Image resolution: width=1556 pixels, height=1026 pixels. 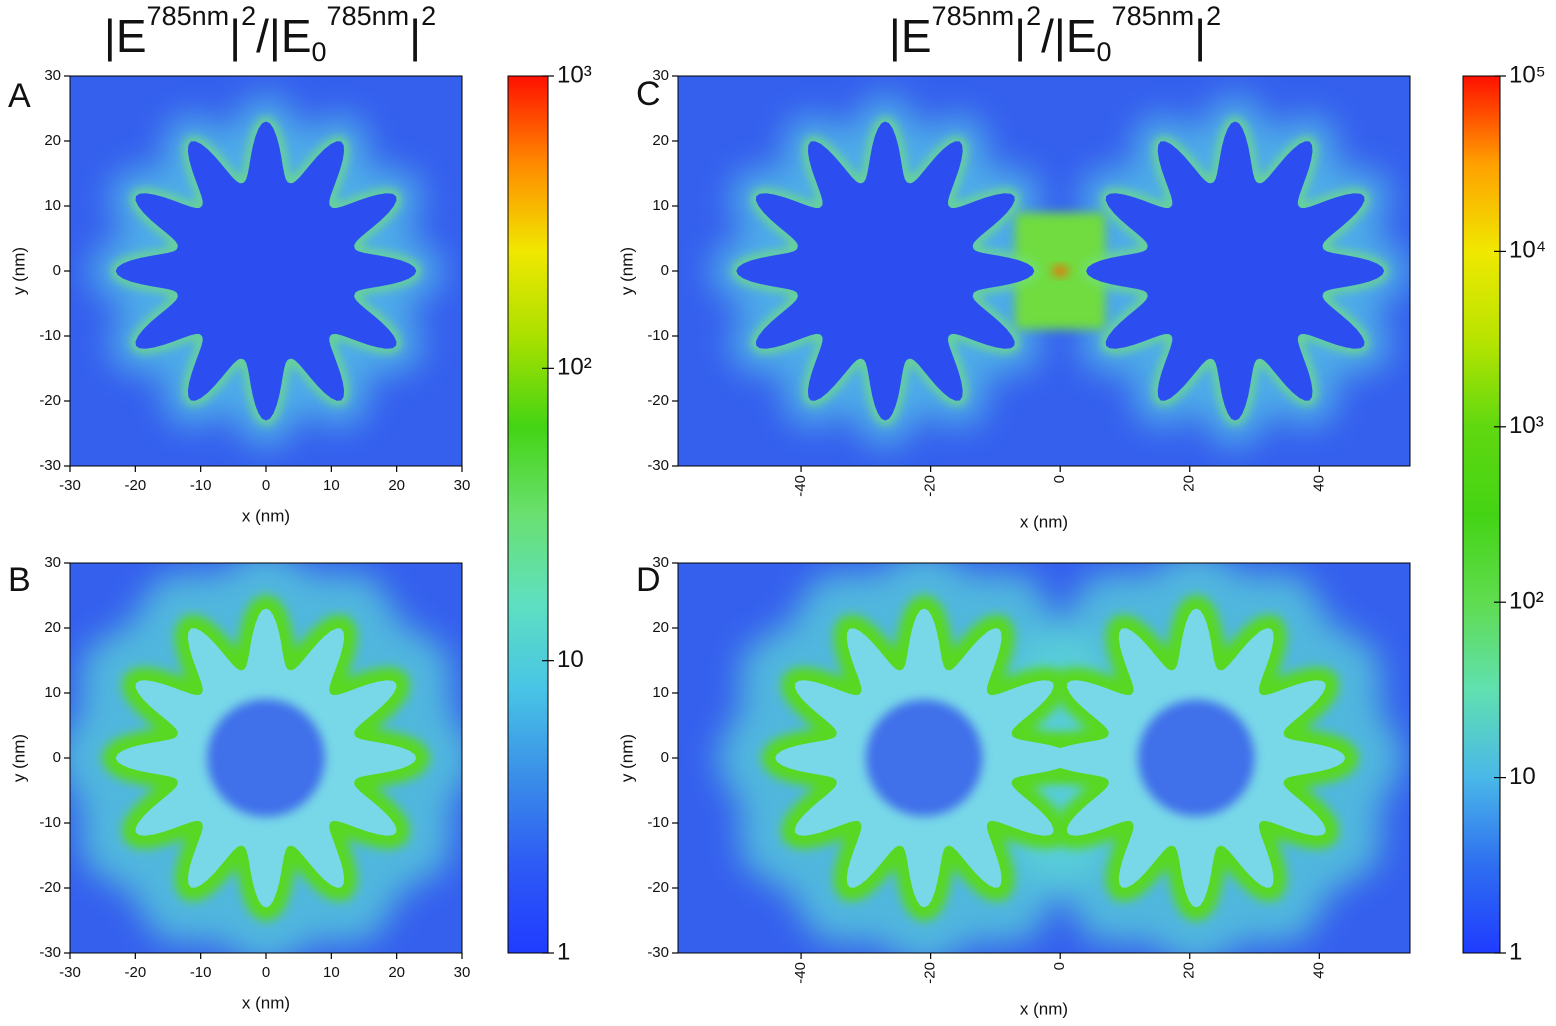 I want to click on colorbar-tick-label: 10², so click(x=1526, y=601).